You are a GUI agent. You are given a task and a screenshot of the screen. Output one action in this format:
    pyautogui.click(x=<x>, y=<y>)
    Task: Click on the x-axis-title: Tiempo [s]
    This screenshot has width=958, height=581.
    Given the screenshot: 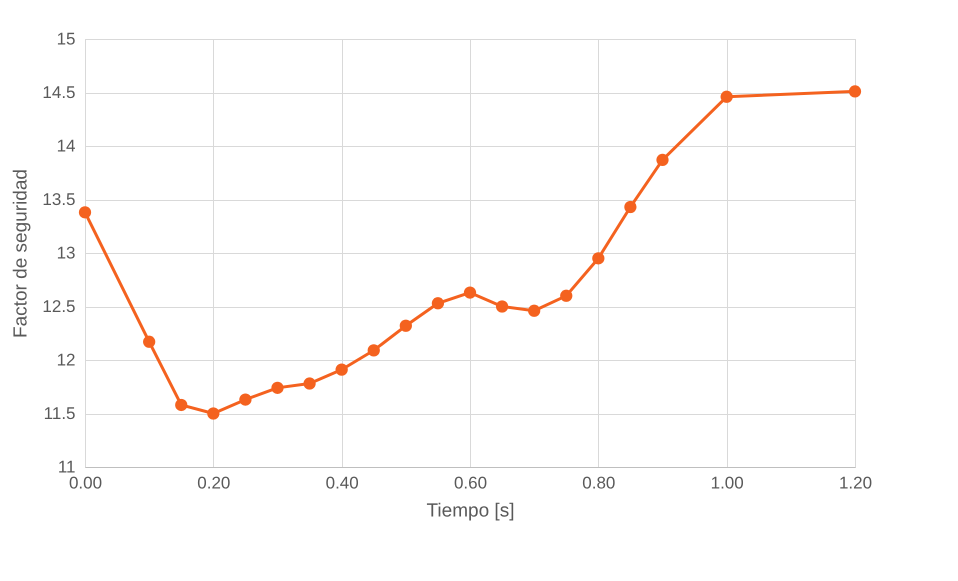 What is the action you would take?
    pyautogui.click(x=470, y=511)
    